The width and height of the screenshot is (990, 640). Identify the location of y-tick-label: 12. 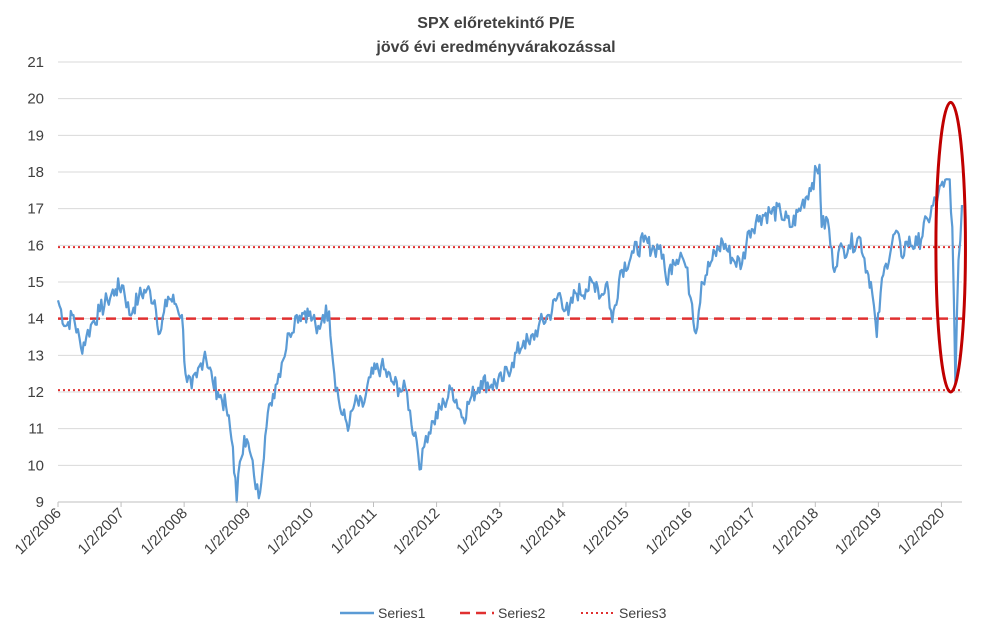
(35, 392).